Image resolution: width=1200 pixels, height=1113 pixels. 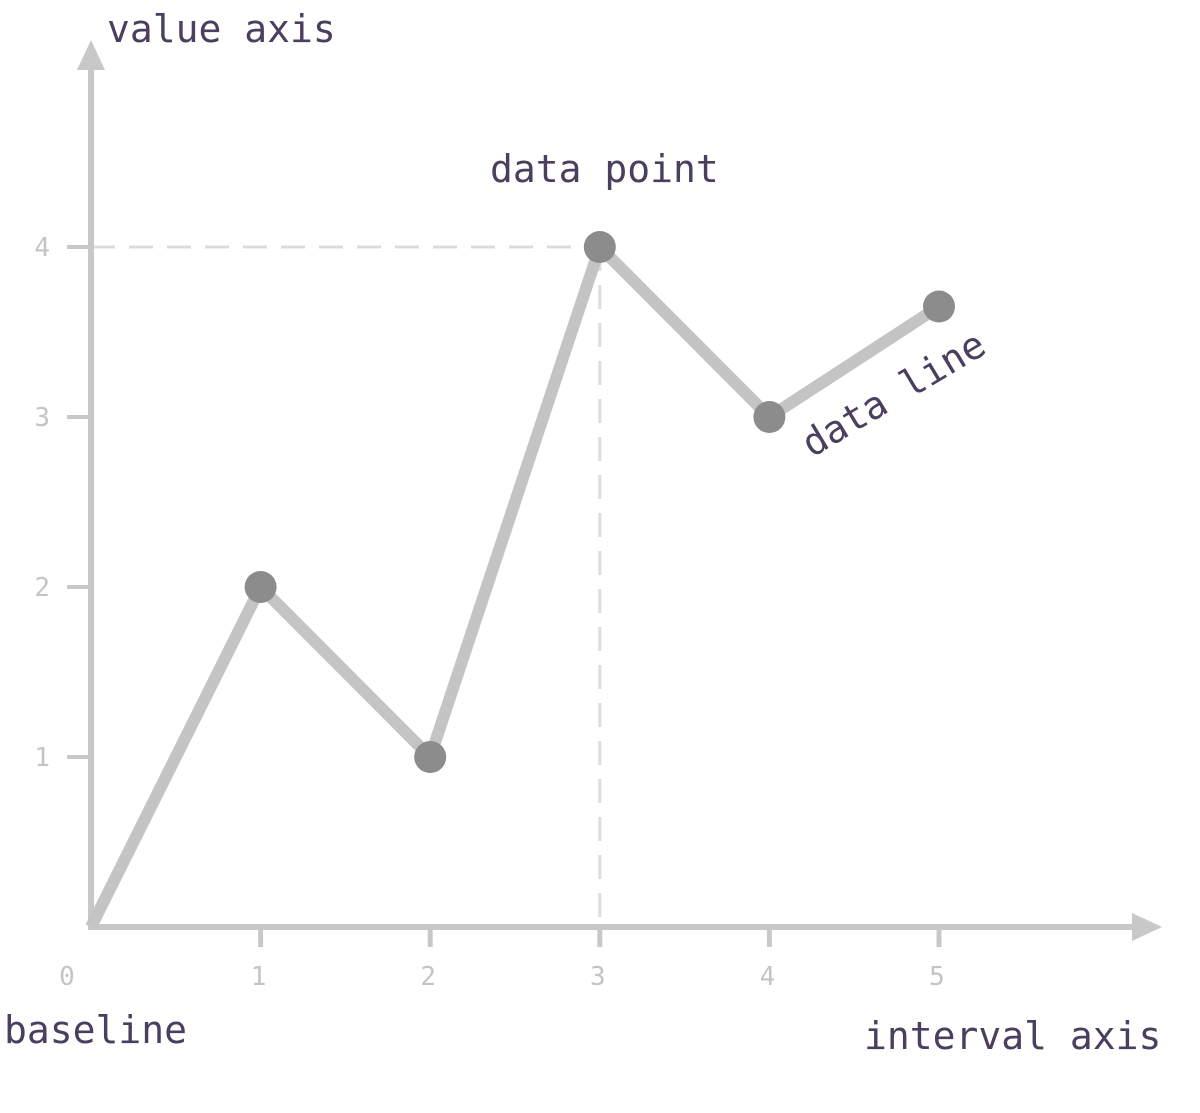 What do you see at coordinates (91, 55) in the screenshot?
I see `value-axis-arrow` at bounding box center [91, 55].